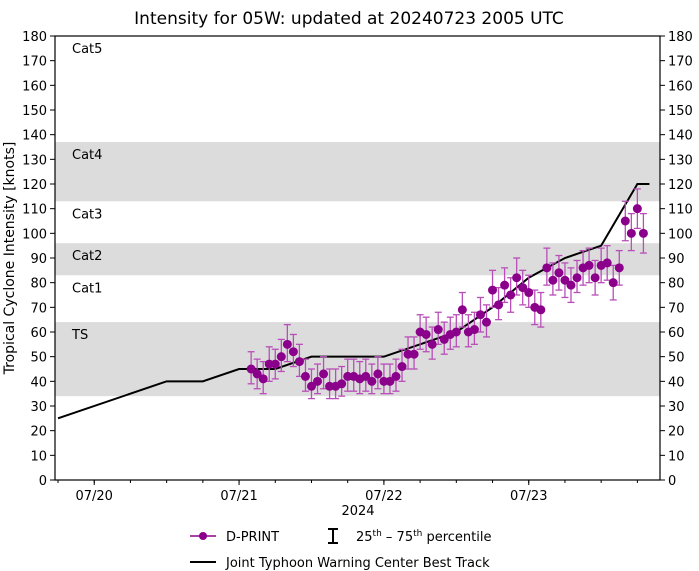 The image size is (699, 571). Describe the element at coordinates (357, 172) in the screenshot. I see `band-cat4` at that location.